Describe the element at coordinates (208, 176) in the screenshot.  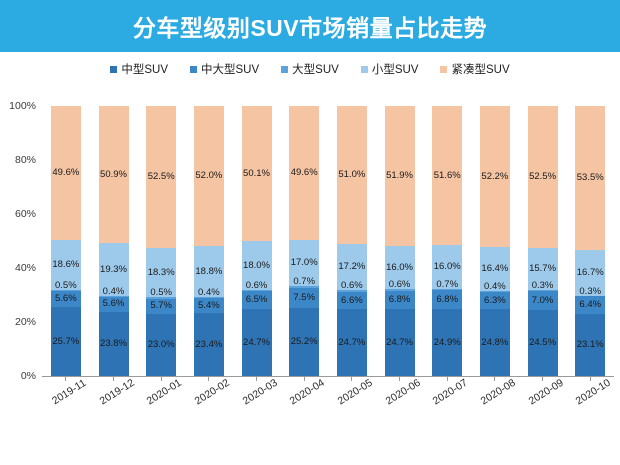
I see `bar-segment: 52.0%` at that location.